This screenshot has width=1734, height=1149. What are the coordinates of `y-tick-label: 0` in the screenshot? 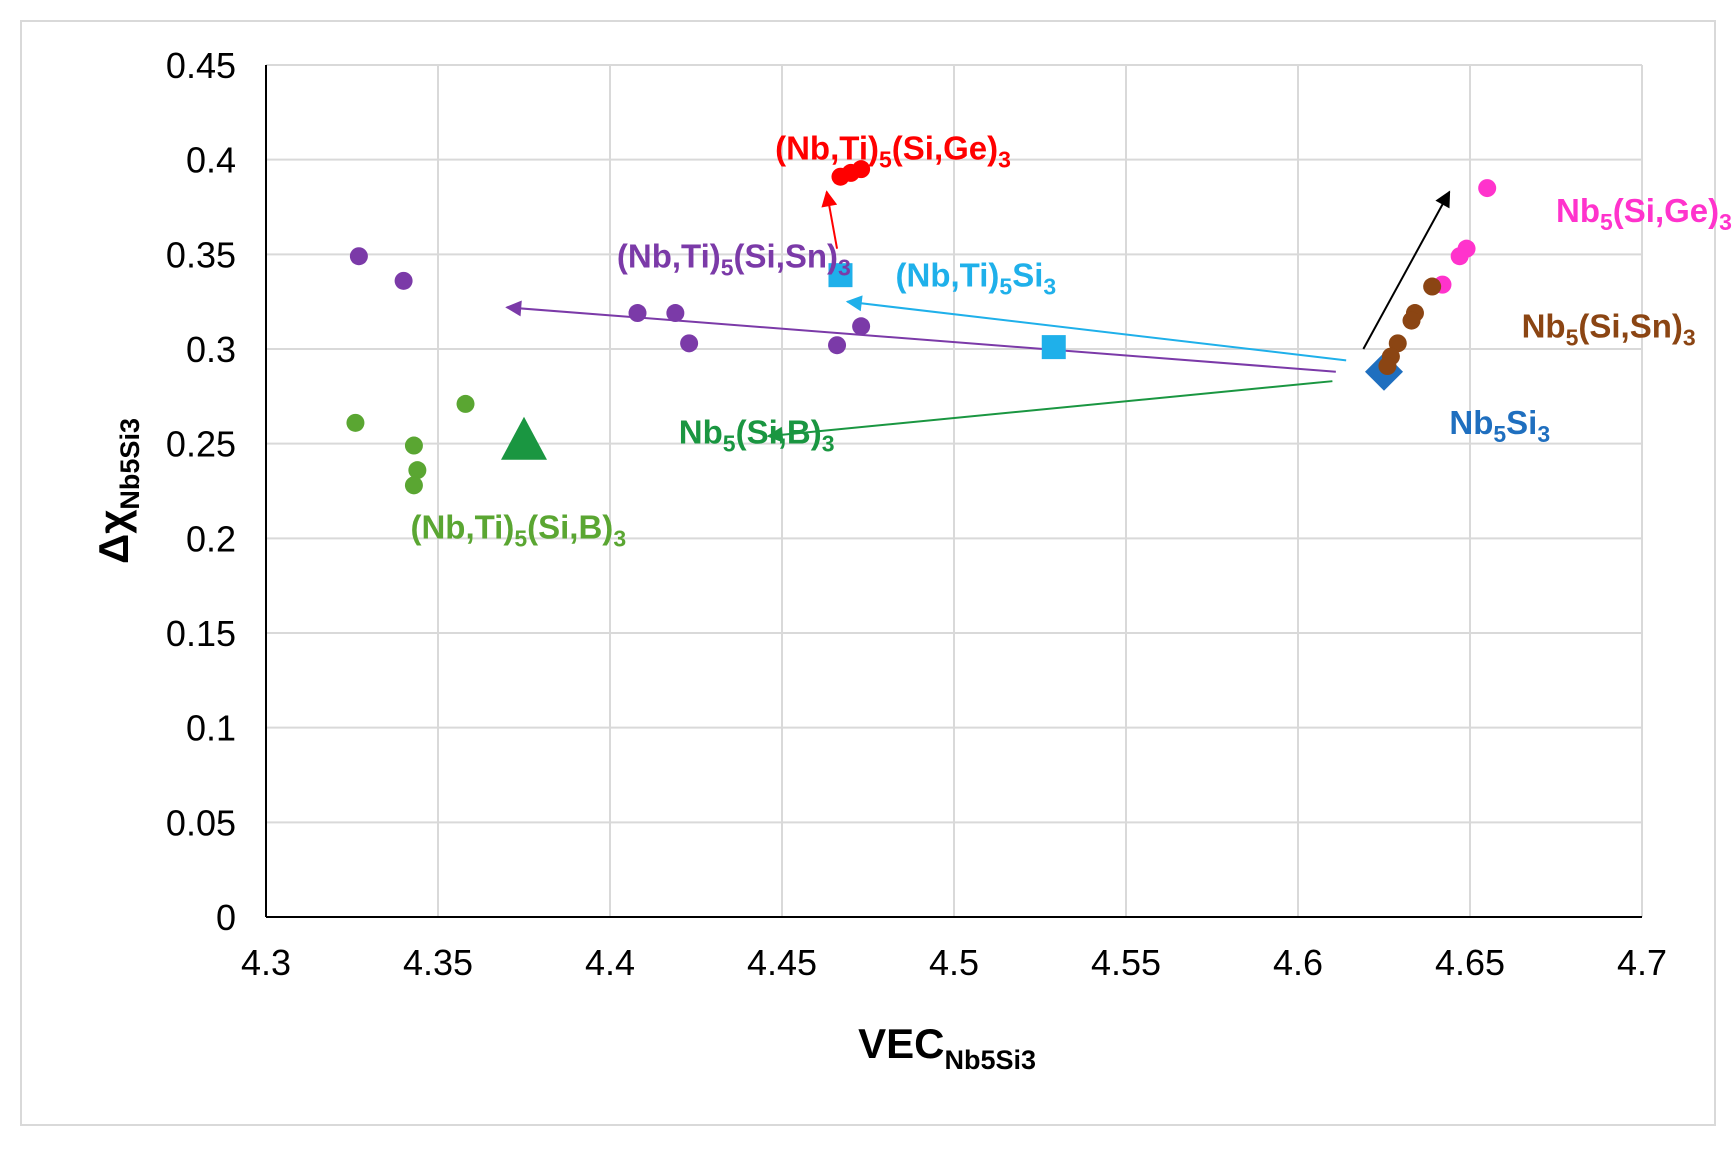 It's located at (226, 917).